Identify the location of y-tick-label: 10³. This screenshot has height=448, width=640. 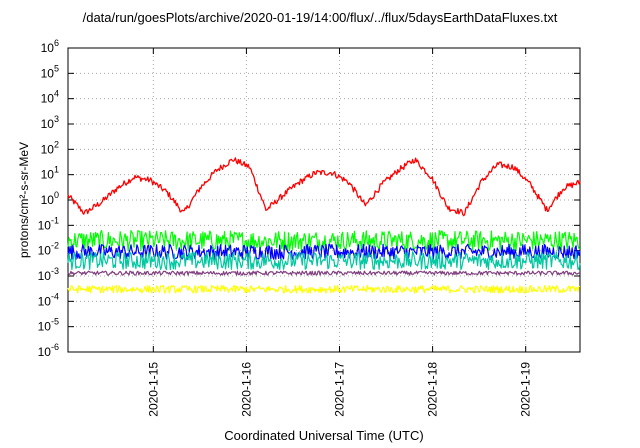
(50, 122).